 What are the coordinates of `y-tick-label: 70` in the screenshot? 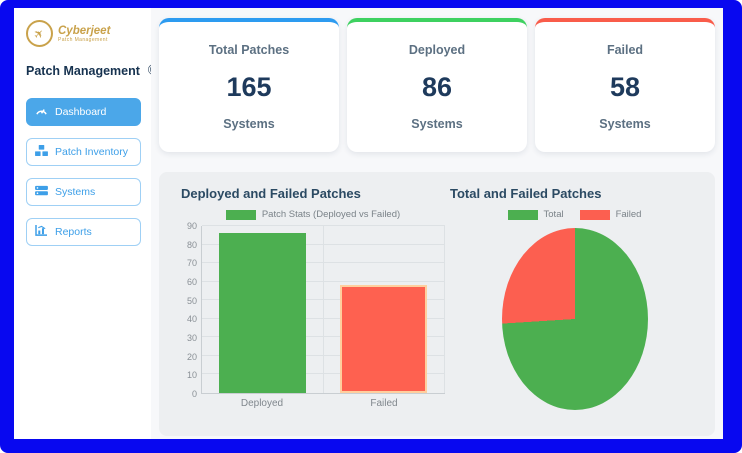 It's located at (191, 263).